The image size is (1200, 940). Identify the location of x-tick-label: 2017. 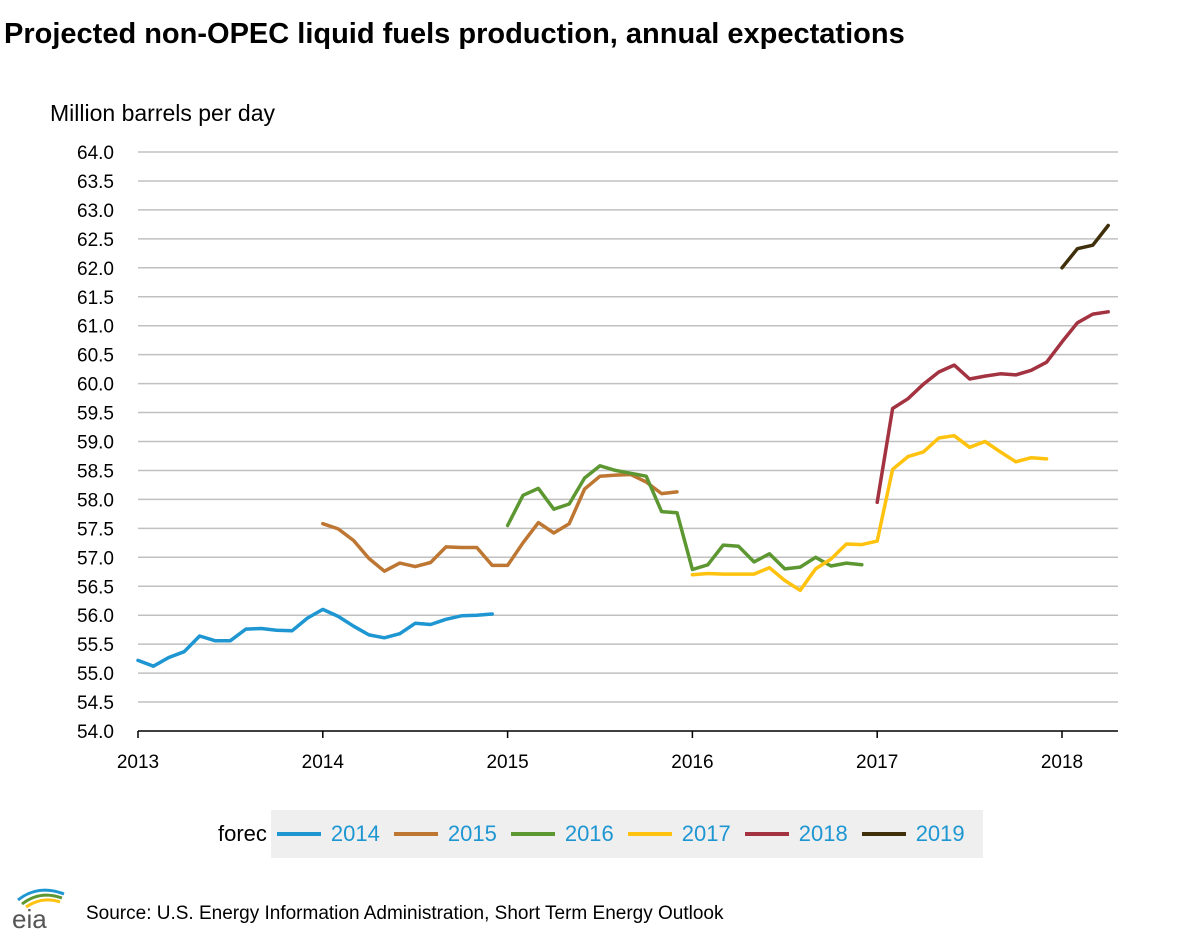
(877, 762).